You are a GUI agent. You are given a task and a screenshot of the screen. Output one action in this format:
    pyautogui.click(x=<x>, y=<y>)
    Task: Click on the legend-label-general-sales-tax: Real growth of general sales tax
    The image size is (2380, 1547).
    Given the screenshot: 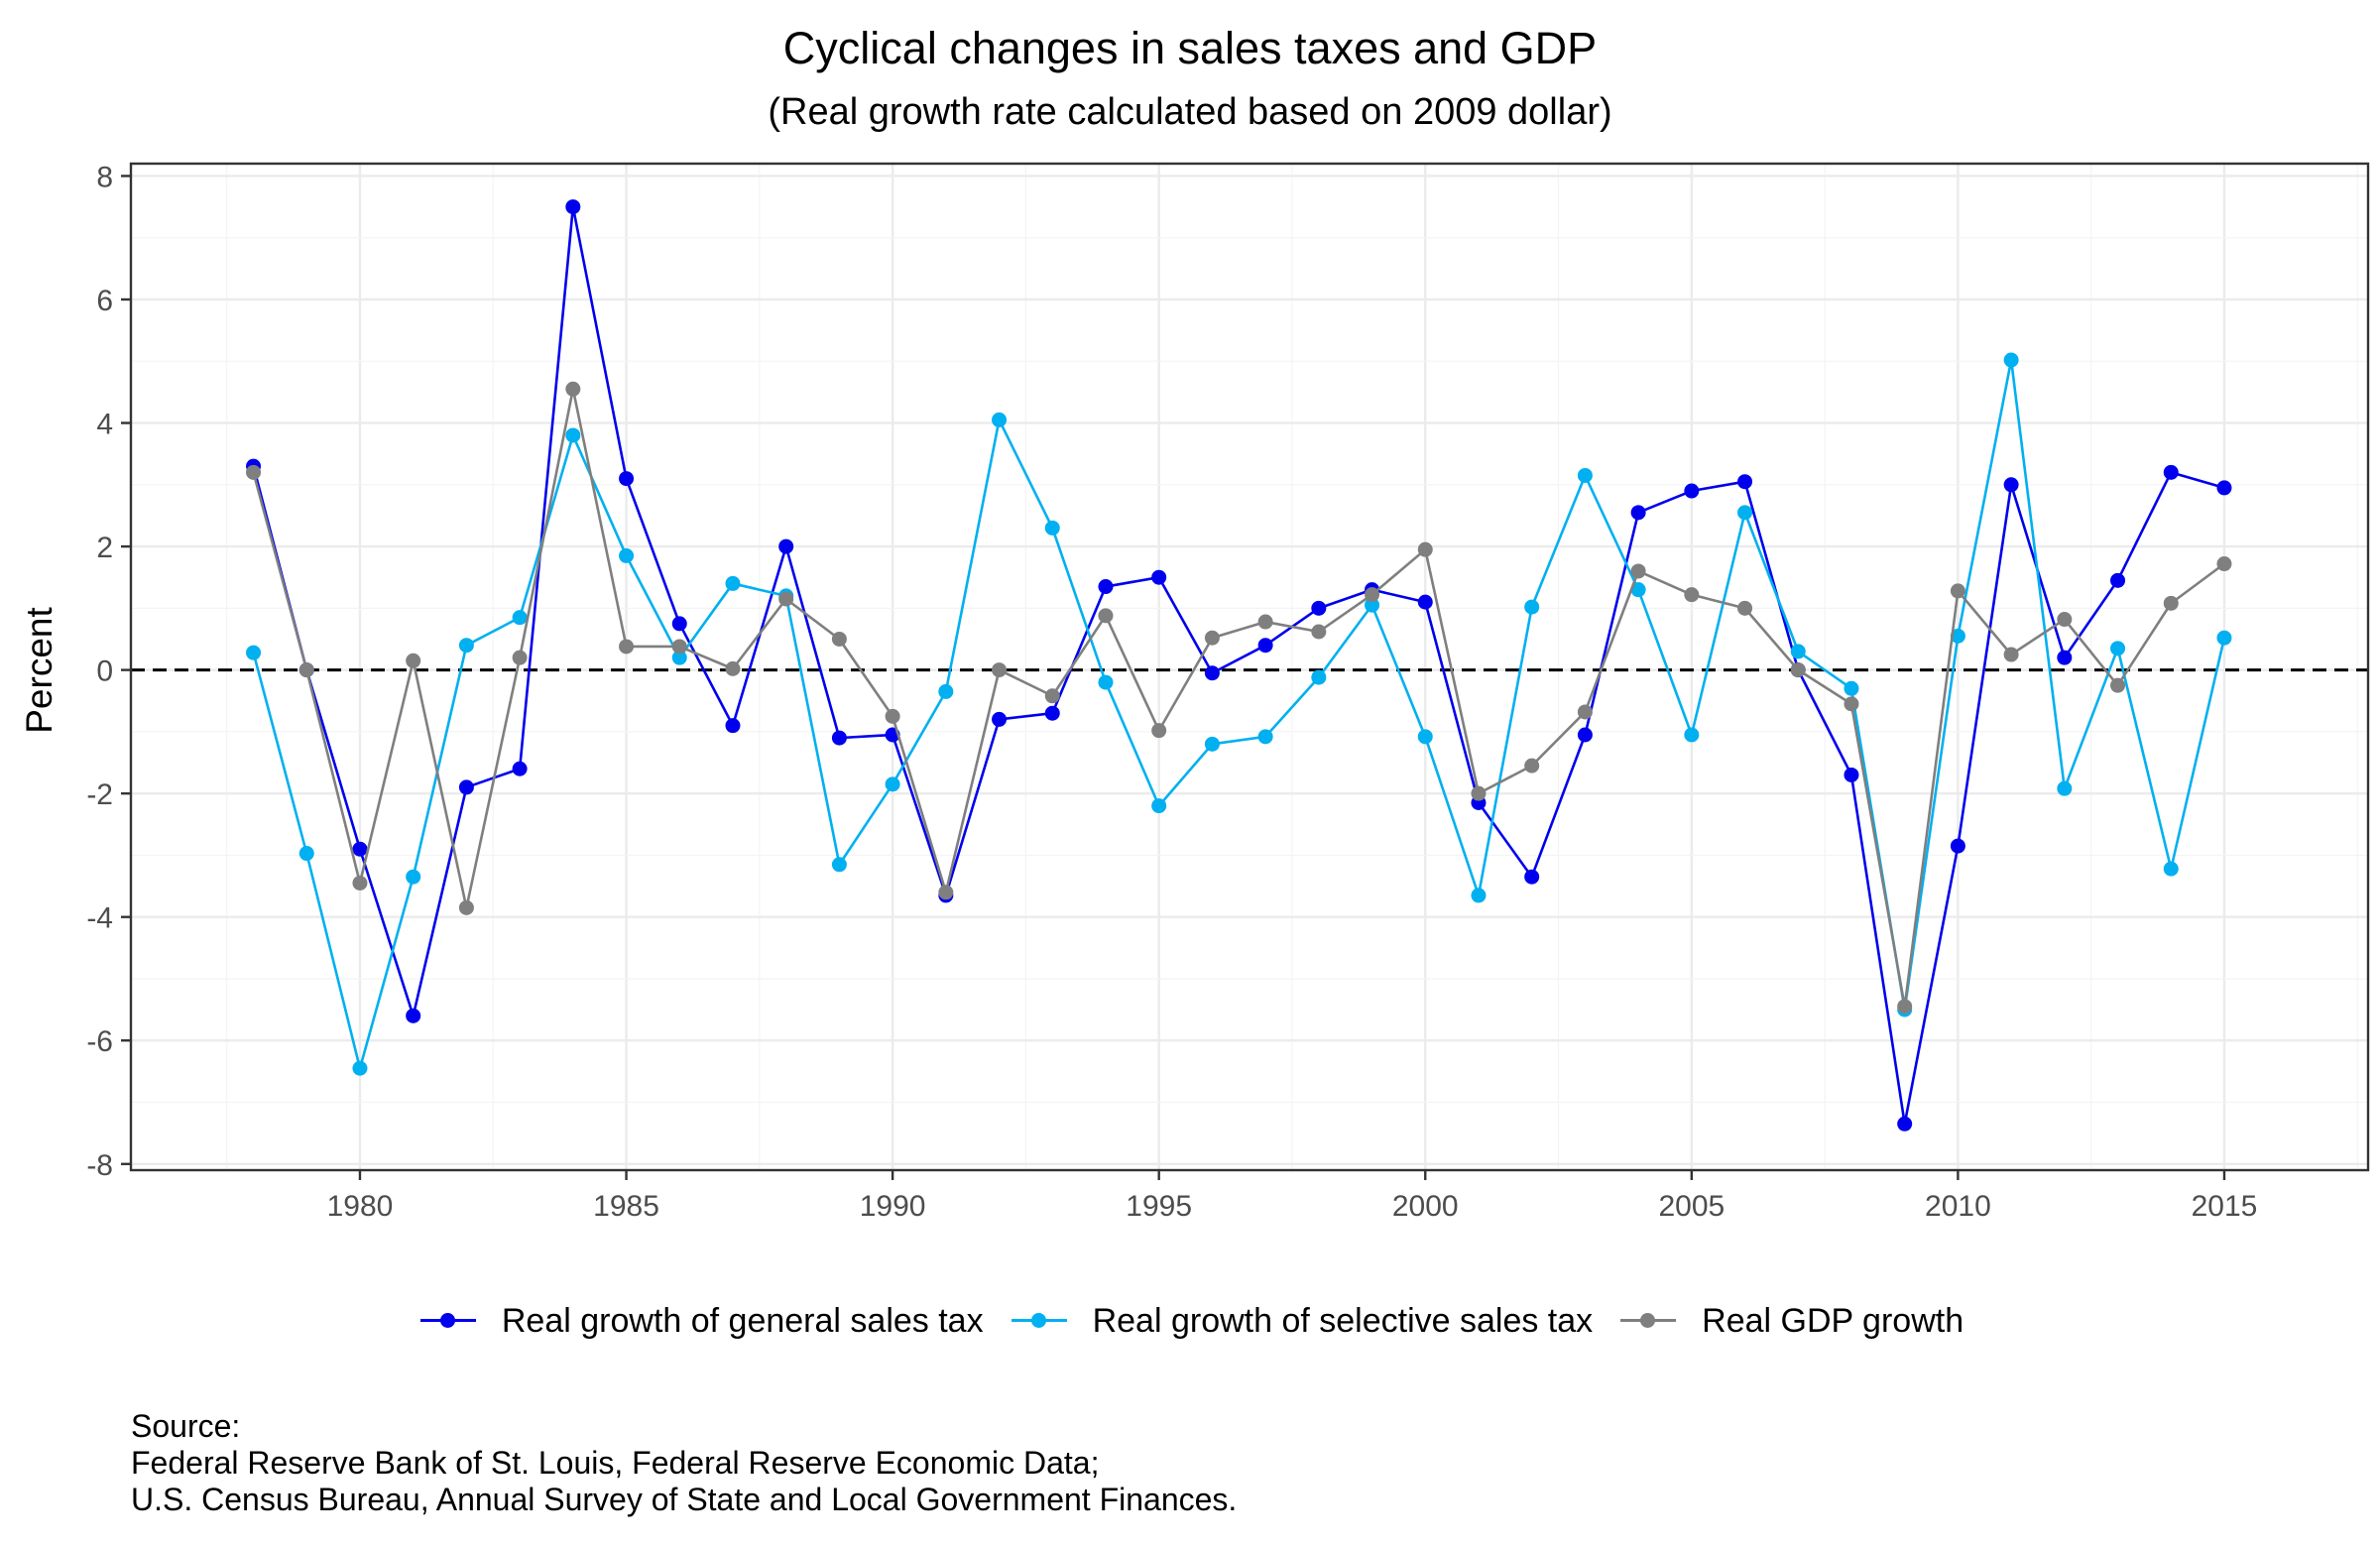 What is the action you would take?
    pyautogui.click(x=742, y=1320)
    